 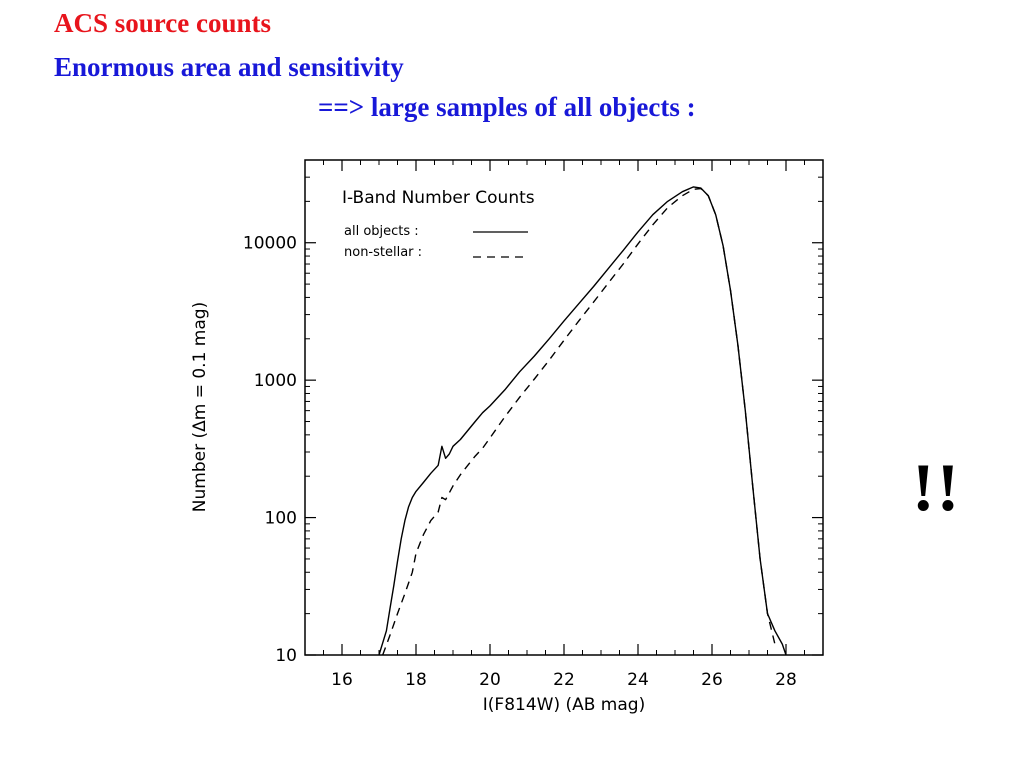 What do you see at coordinates (712, 680) in the screenshot?
I see `x-tick-label: 26` at bounding box center [712, 680].